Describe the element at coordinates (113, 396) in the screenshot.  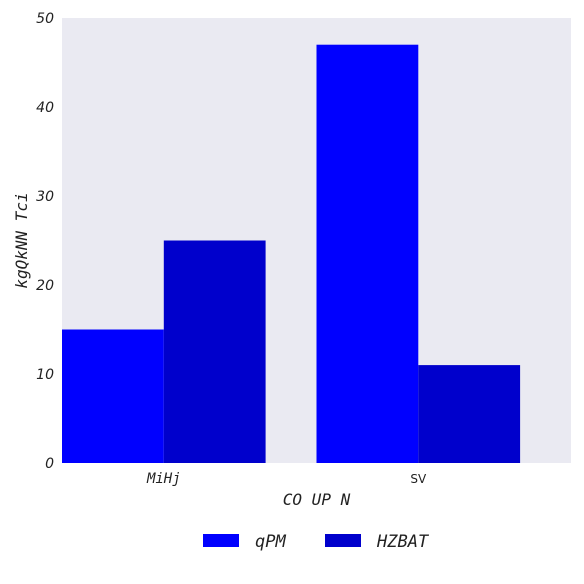
I see `bar-qPM-MiHj` at that location.